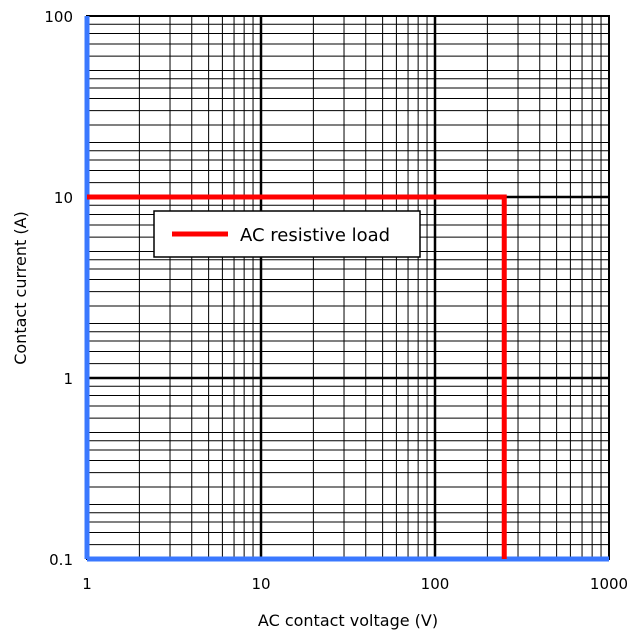  What do you see at coordinates (315, 235) in the screenshot?
I see `legend-label: AC resistive load` at bounding box center [315, 235].